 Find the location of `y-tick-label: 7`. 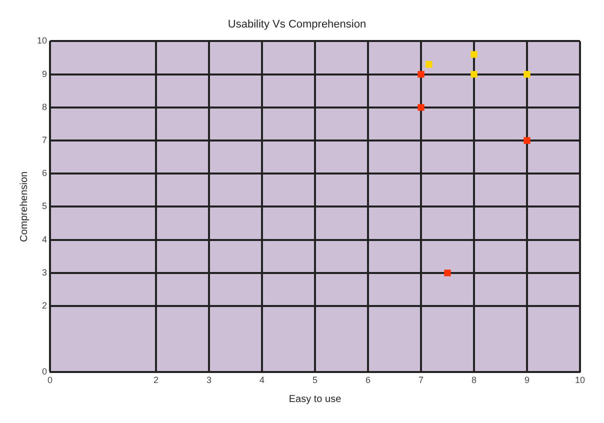

y-tick-label: 7 is located at coordinates (45, 139).